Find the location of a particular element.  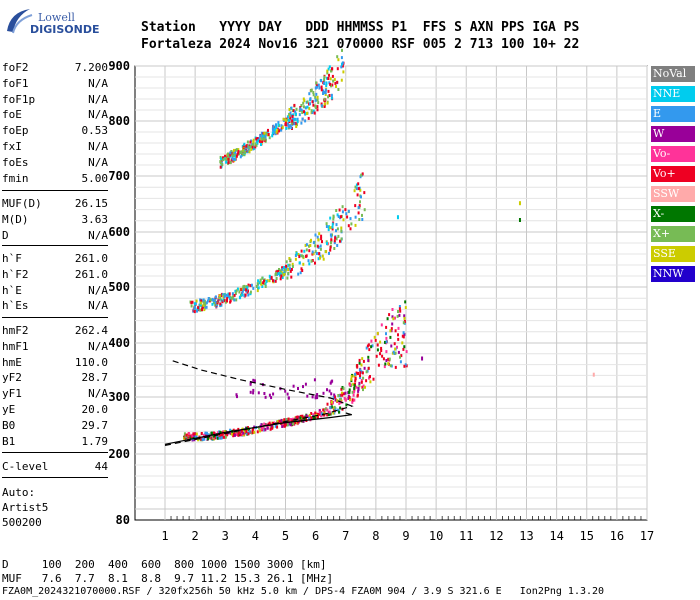

param-row: hmF2 262.4 is located at coordinates (55, 330).